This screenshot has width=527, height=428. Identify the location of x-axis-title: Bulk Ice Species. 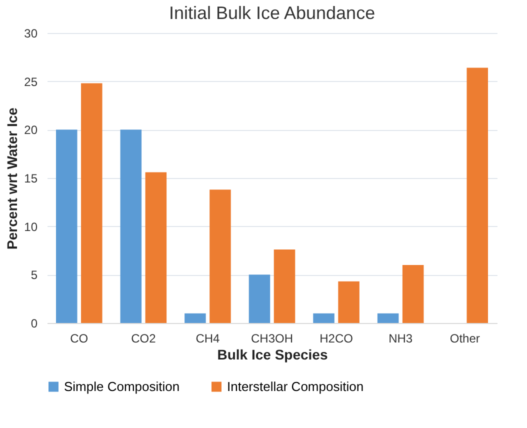
(272, 354).